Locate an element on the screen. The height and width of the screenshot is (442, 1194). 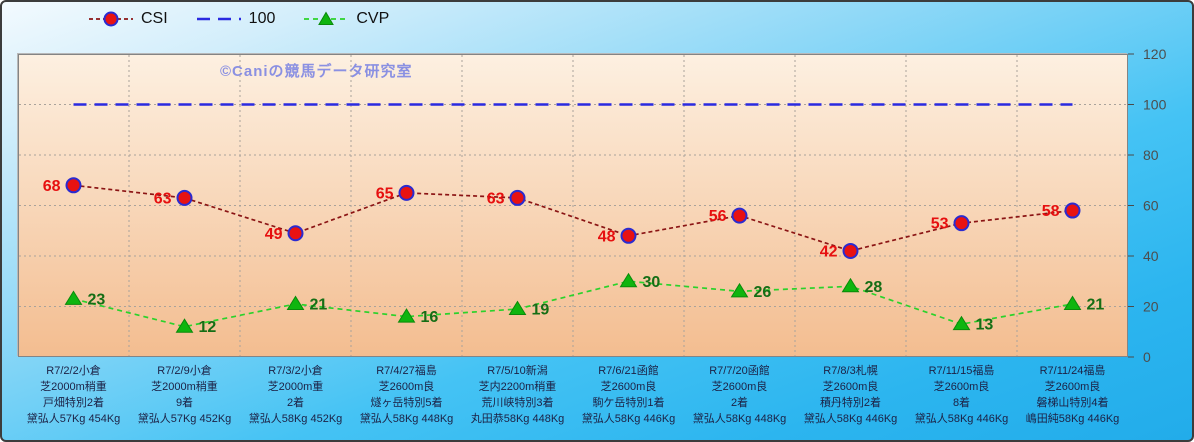
x-axis-label-line: 荒川峡特別3着 is located at coordinates (517, 403).